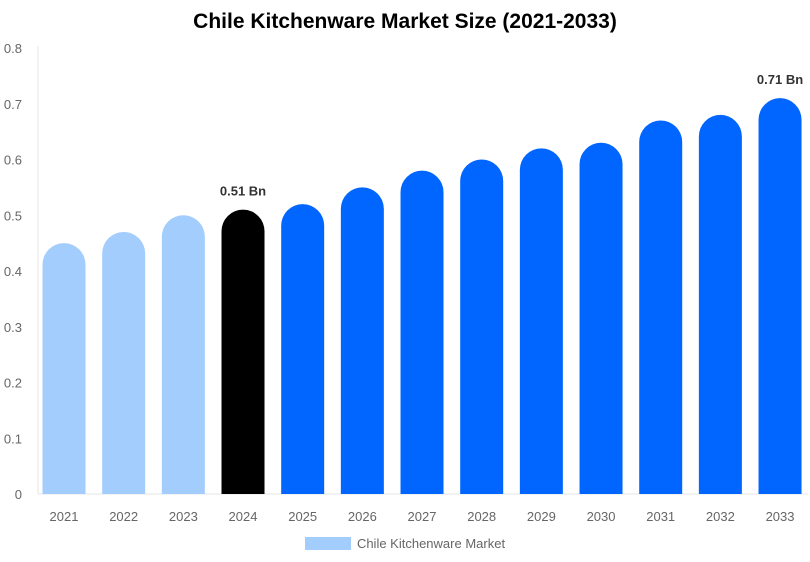 Image resolution: width=810 pixels, height=562 pixels. What do you see at coordinates (661, 307) in the screenshot?
I see `bar-2031` at bounding box center [661, 307].